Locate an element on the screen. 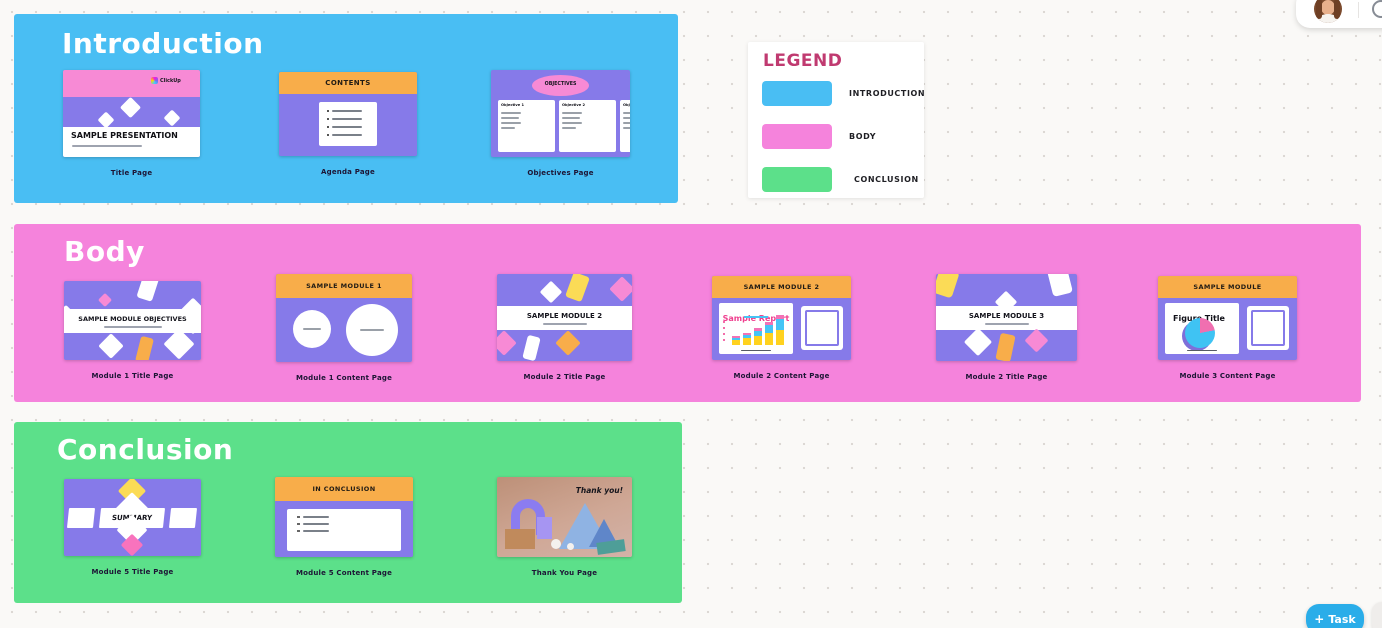 The image size is (1382, 628). slide-header: CONTENTS is located at coordinates (348, 83).